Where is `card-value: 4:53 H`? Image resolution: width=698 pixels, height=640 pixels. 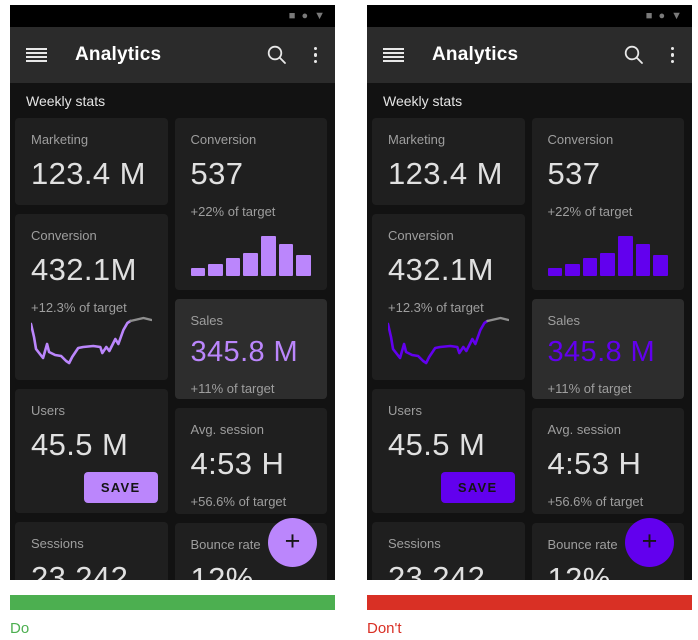 card-value: 4:53 H is located at coordinates (594, 463).